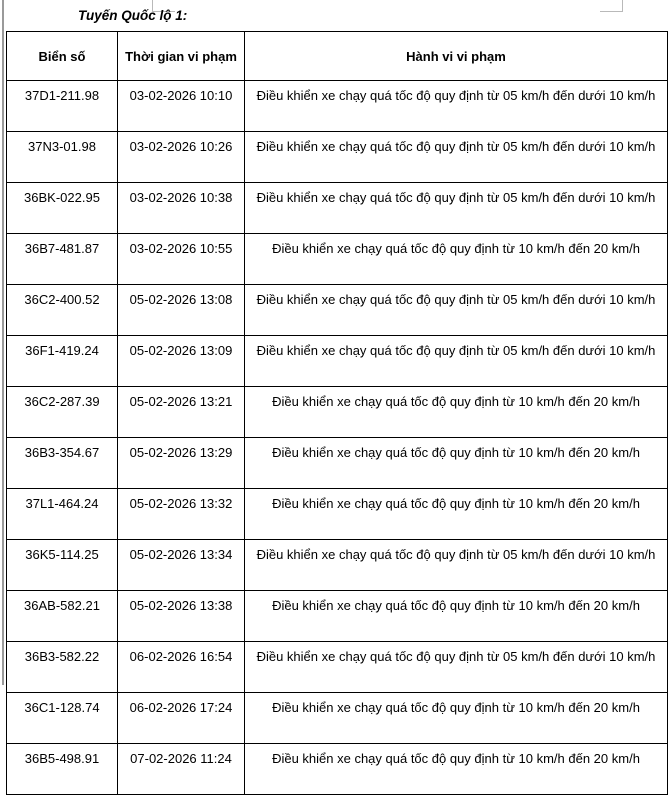 This screenshot has height=795, width=668. What do you see at coordinates (181, 361) in the screenshot?
I see `cell-violation-time: 05-02-2026 13:09` at bounding box center [181, 361].